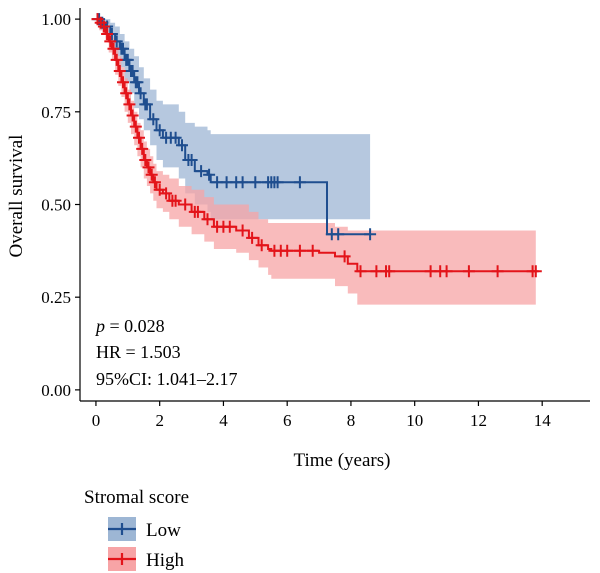 Image resolution: width=600 pixels, height=573 pixels. I want to click on hr-annotation: HR = 1.503, so click(138, 352).